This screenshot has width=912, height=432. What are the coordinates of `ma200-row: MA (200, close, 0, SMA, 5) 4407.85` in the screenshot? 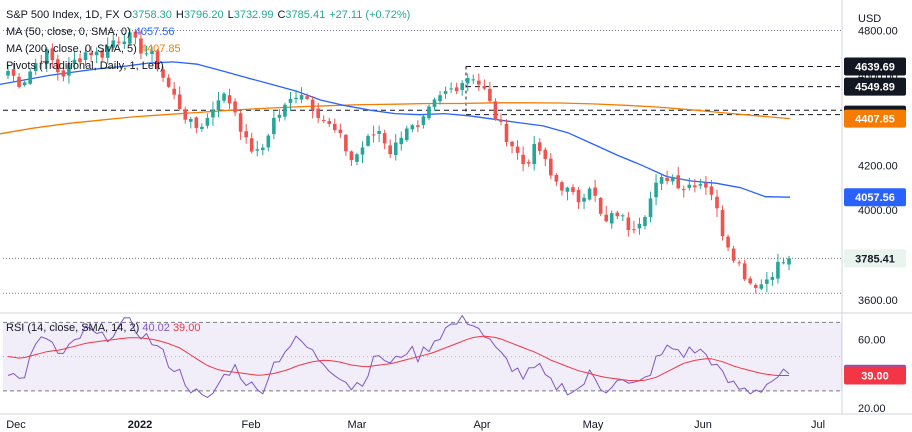 It's located at (210, 49).